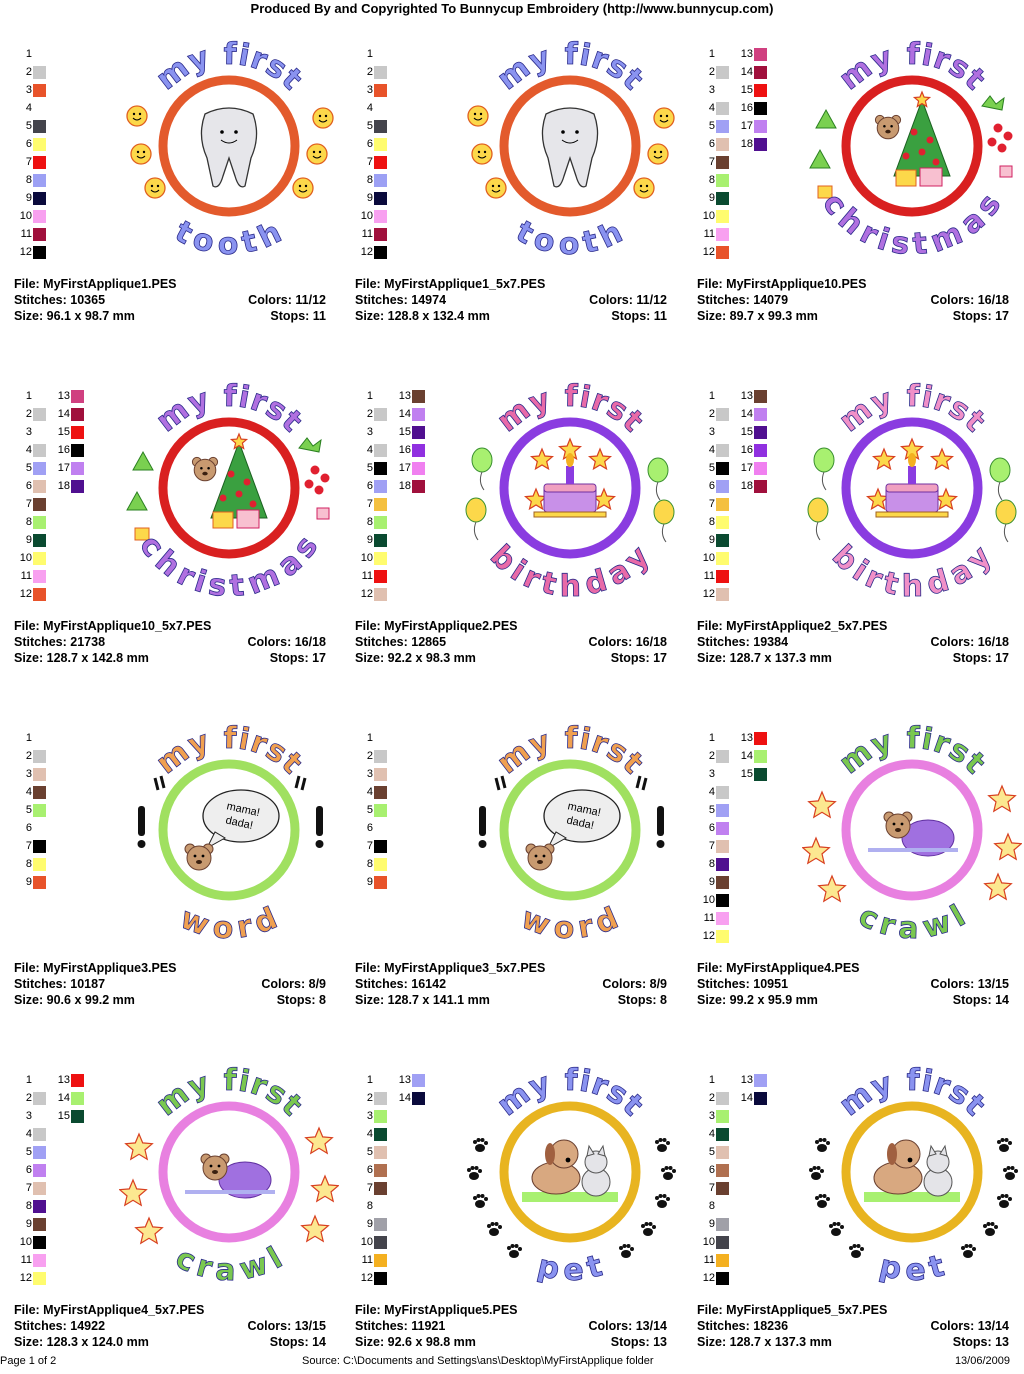 The height and width of the screenshot is (1374, 1024). What do you see at coordinates (377, 828) in the screenshot?
I see `color-entry: 6` at bounding box center [377, 828].